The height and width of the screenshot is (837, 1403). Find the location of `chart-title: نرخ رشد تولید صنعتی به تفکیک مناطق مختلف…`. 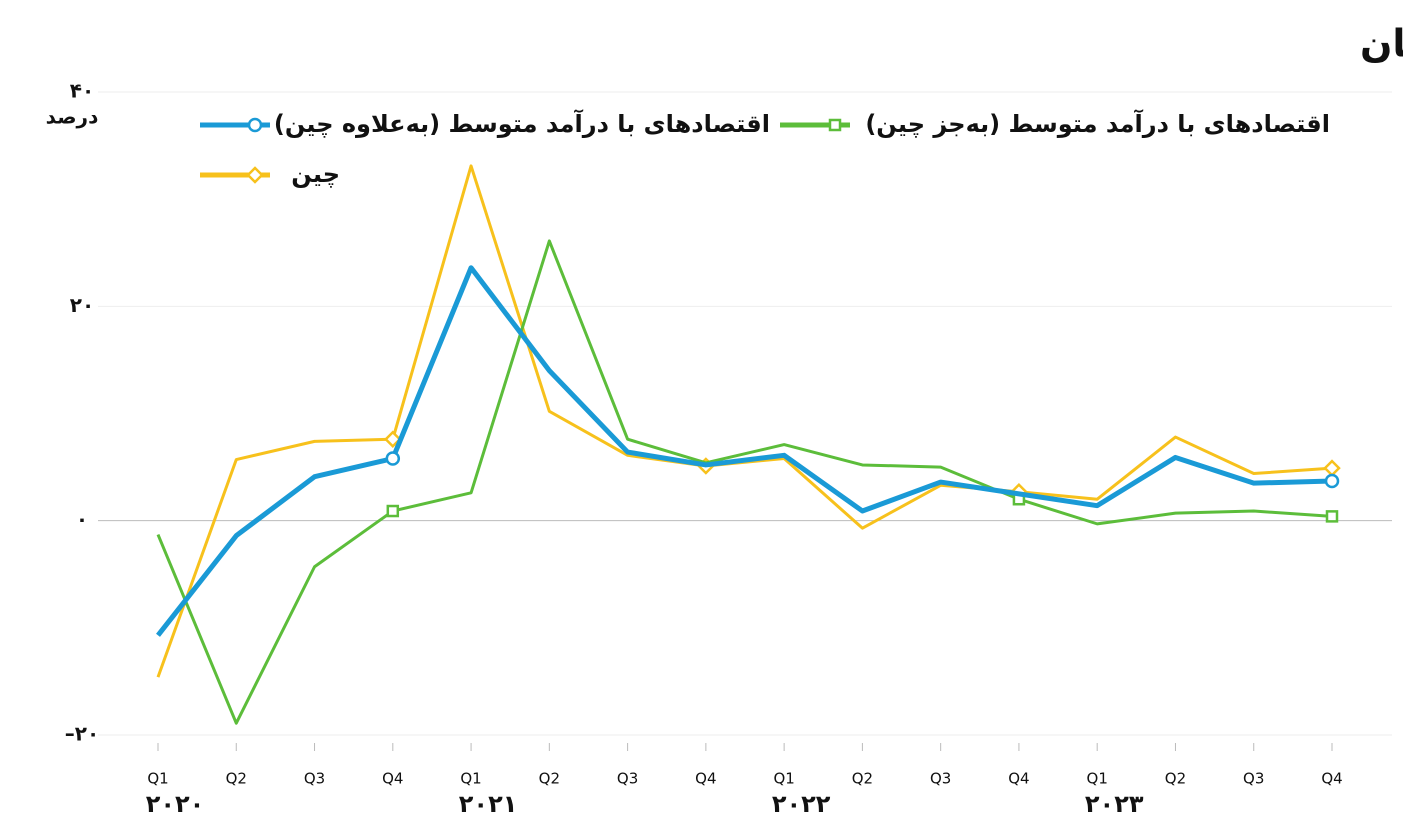

chart-title: نرخ رشد تولید صنعتی به تفکیک مناطق مختلف… is located at coordinates (1381, 44).